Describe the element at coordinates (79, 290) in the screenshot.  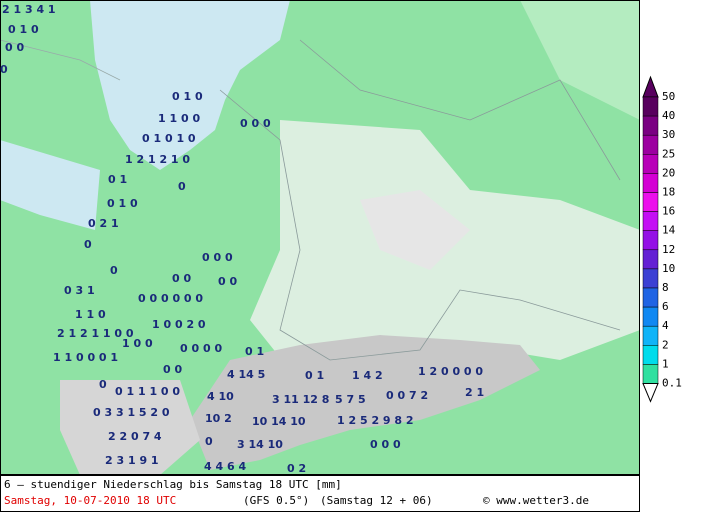
I see `precip-label: 0 3 1` at that location.